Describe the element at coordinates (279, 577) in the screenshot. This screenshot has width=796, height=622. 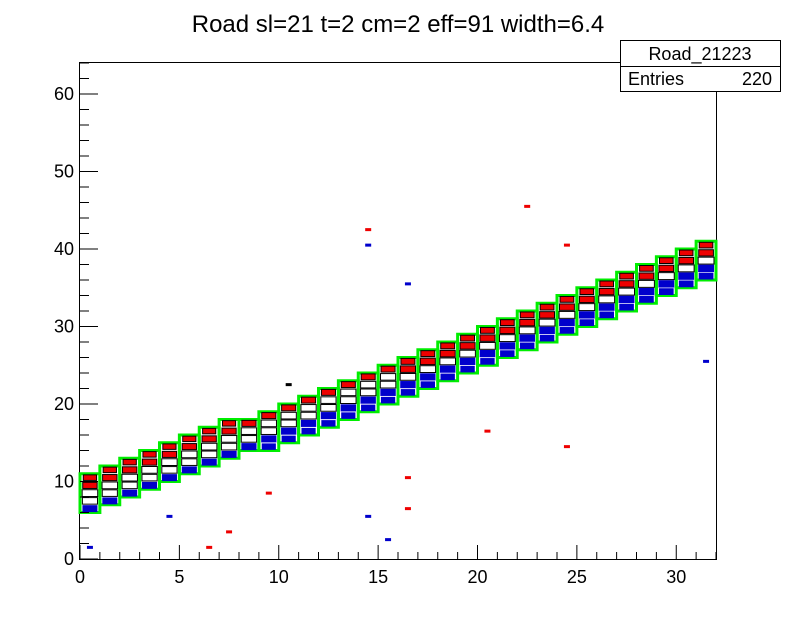
I see `x-tick-label: 10` at that location.